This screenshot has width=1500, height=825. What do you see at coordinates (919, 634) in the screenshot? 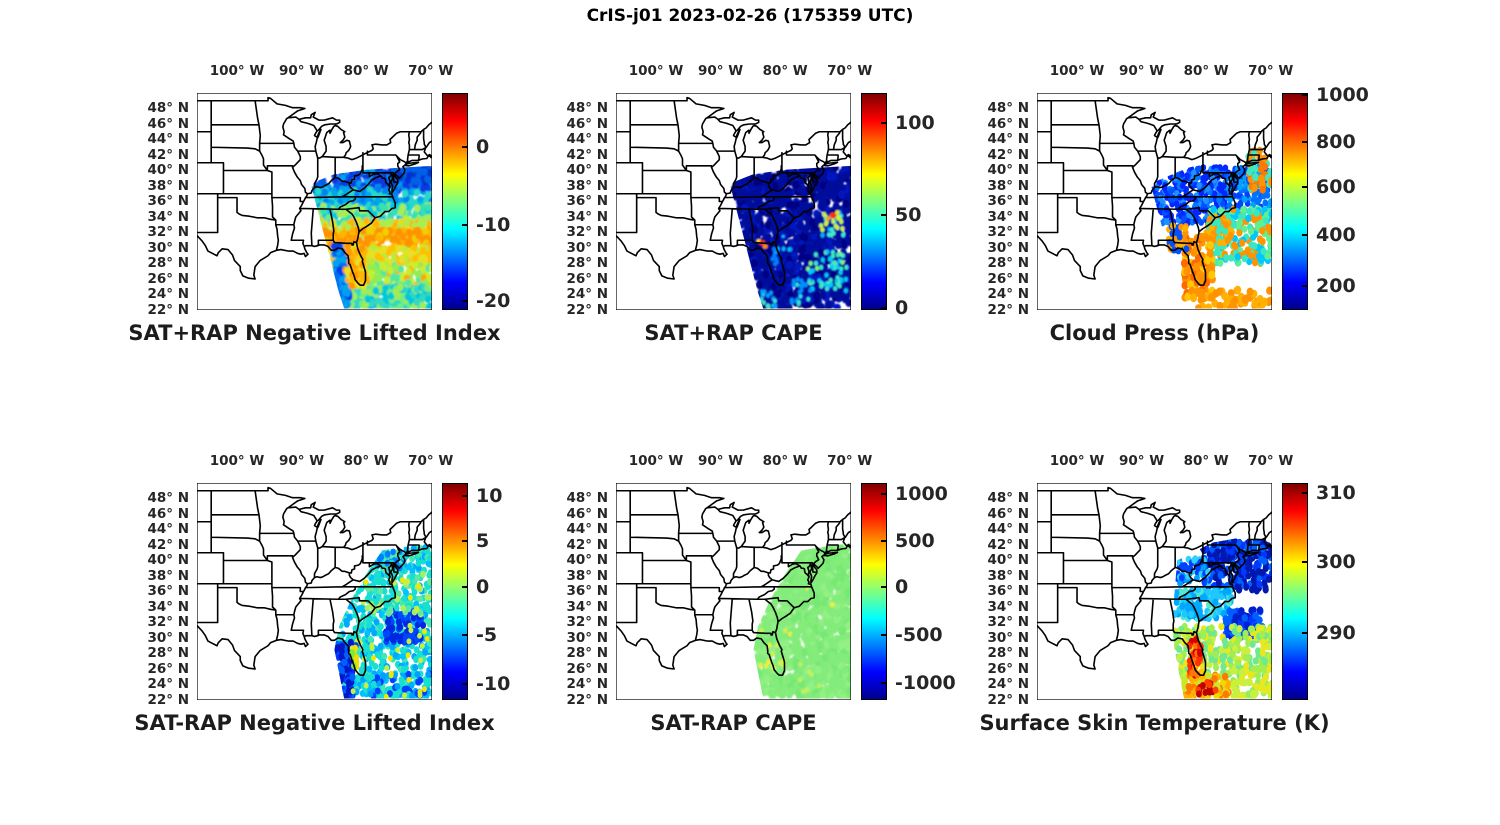
I see `colorbar-tick-label: -500` at bounding box center [919, 634].